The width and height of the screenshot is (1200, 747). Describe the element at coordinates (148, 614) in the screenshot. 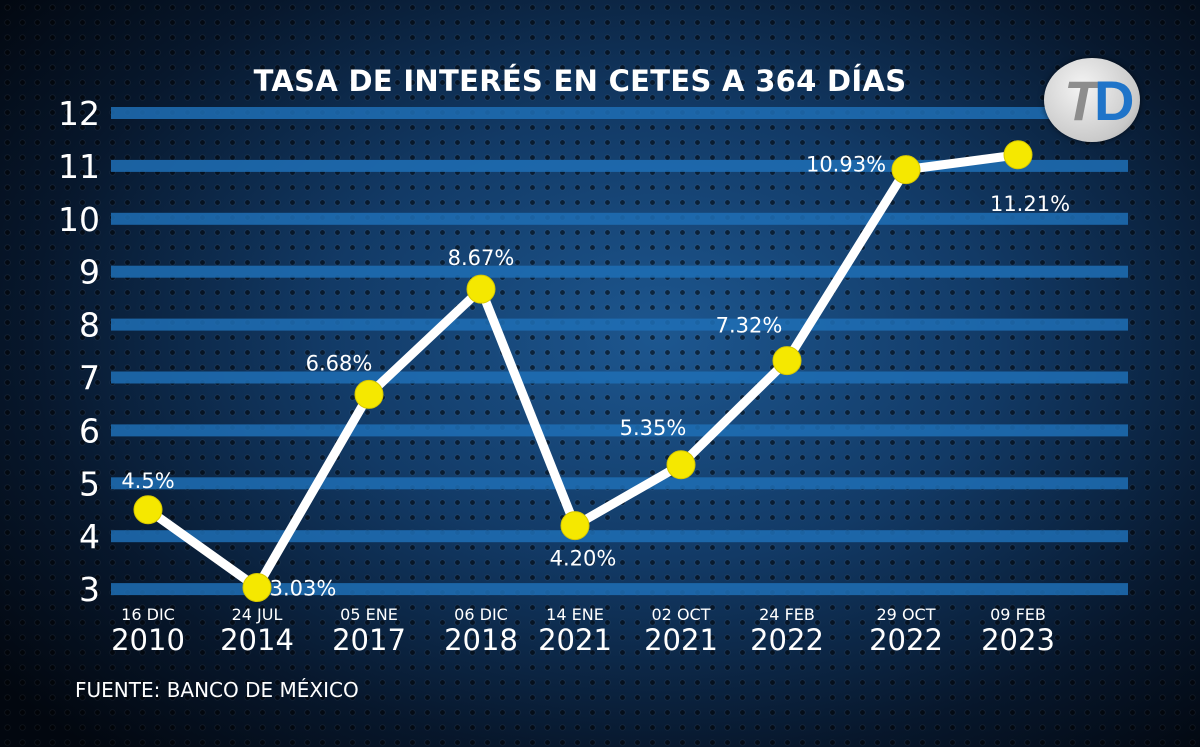

I see `x-tick-day: 16 DIC` at that location.